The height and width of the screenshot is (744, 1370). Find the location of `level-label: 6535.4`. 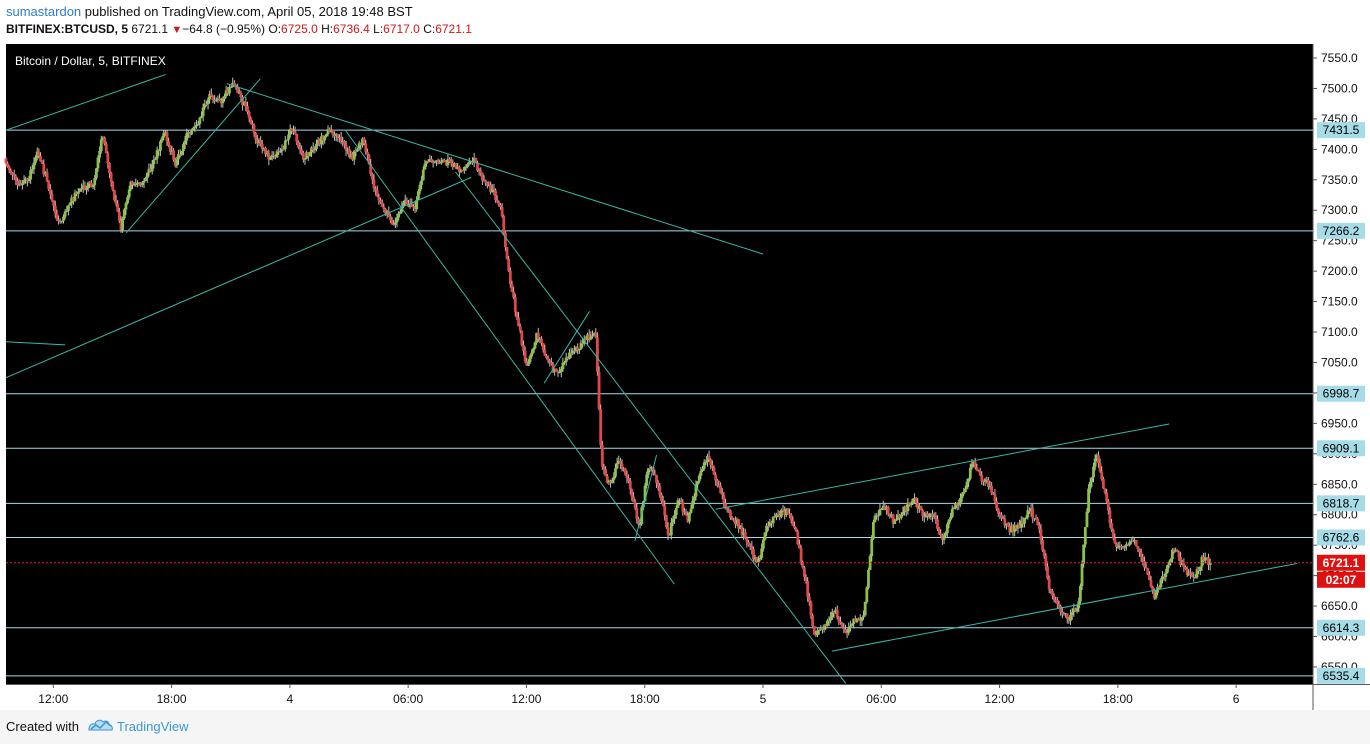

level-label: 6535.4 is located at coordinates (1341, 676).